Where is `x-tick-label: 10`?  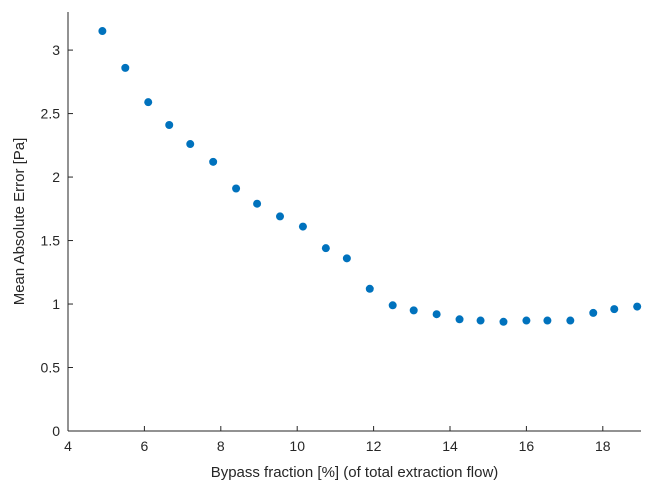
x-tick-label: 10 is located at coordinates (297, 446).